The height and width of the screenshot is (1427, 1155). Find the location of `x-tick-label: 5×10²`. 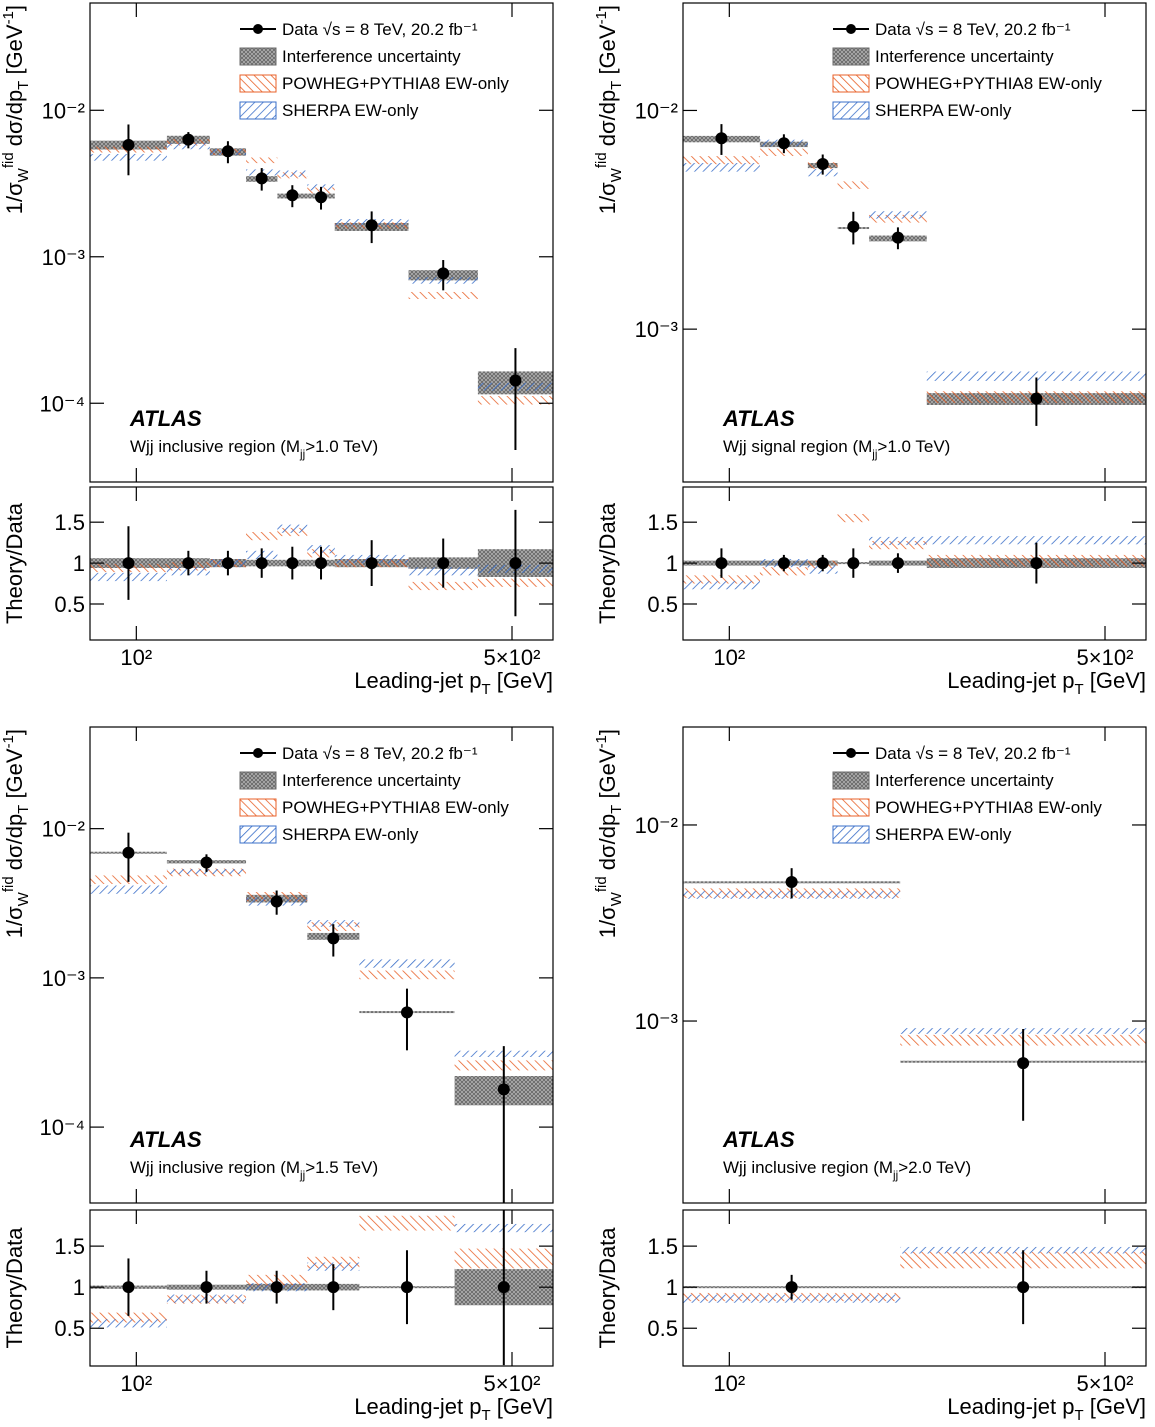

x-tick-label: 5×10² is located at coordinates (512, 1383).